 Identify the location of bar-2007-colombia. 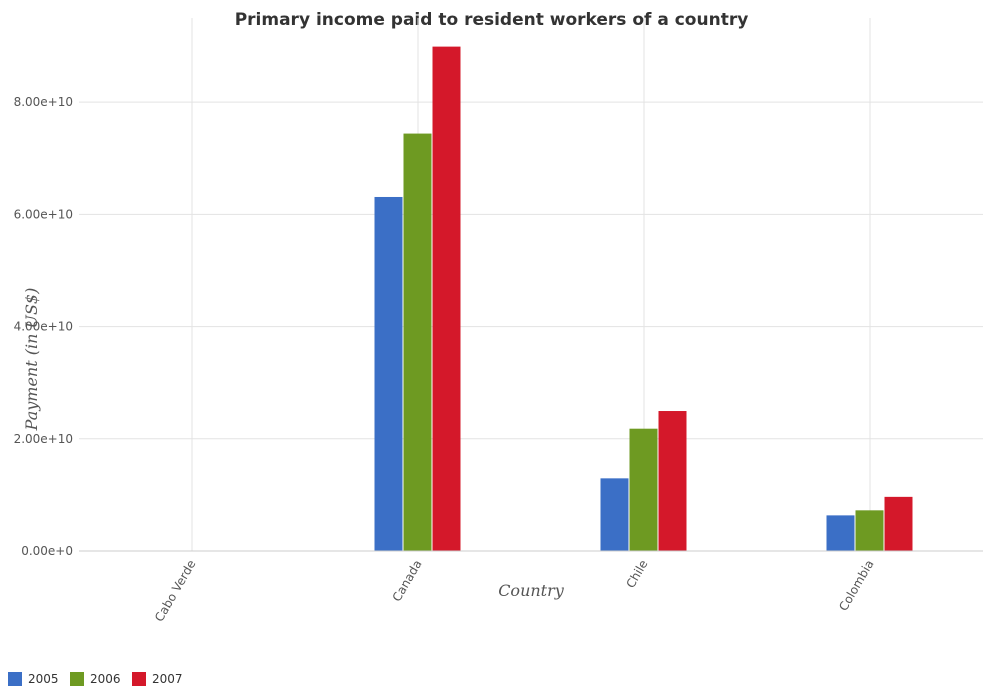
(898, 523).